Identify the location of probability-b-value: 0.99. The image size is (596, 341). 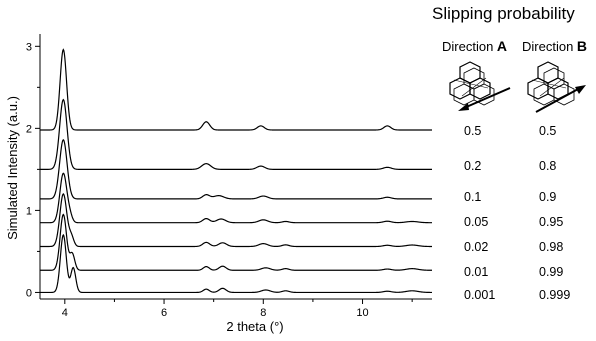
(551, 272).